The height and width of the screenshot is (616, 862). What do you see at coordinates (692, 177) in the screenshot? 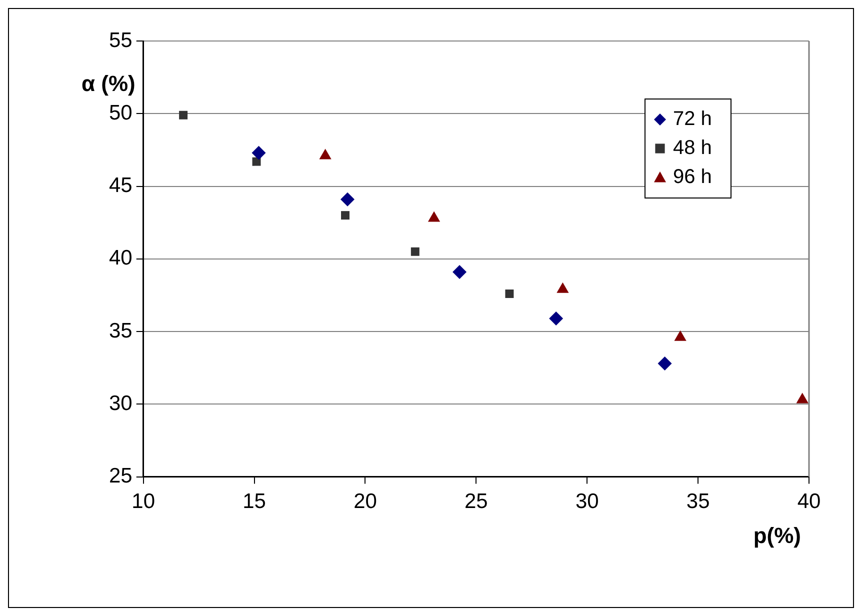
I see `legend-label: 96 h` at bounding box center [692, 177].